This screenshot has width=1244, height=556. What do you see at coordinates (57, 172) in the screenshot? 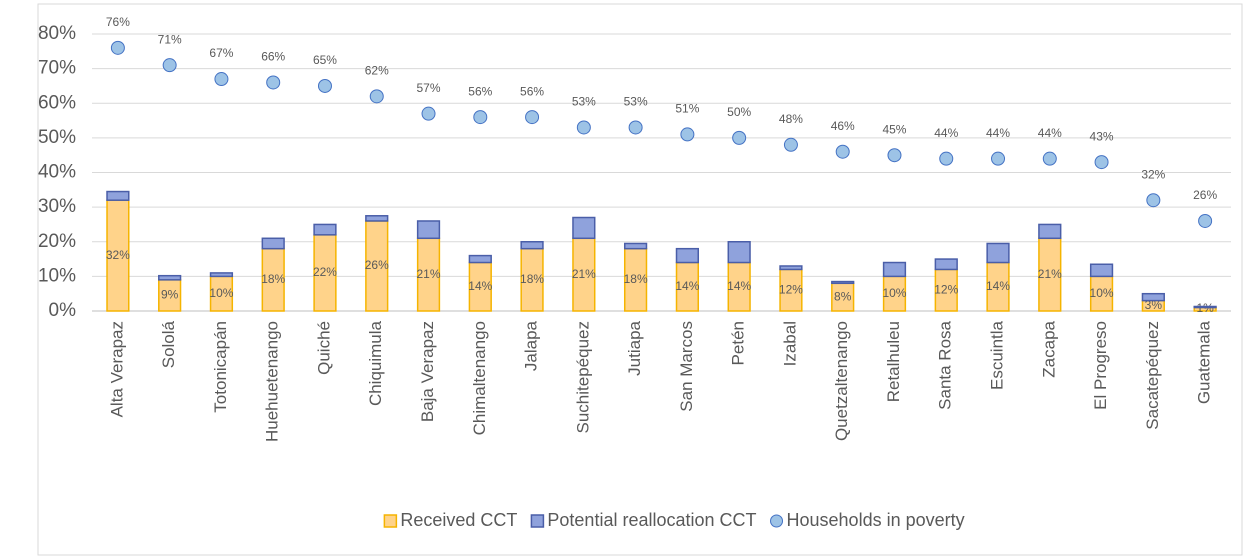
I see `y-tick-label: 40%` at bounding box center [57, 172].